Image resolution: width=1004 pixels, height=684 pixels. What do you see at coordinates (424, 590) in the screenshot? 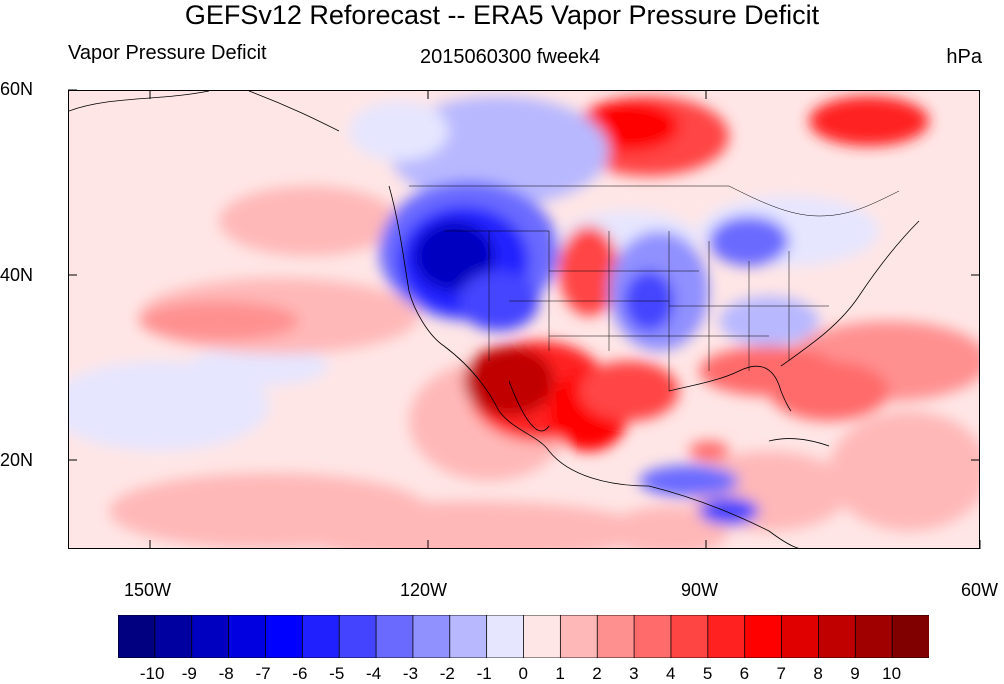
I see `lon-label-120w: 120W` at bounding box center [424, 590].